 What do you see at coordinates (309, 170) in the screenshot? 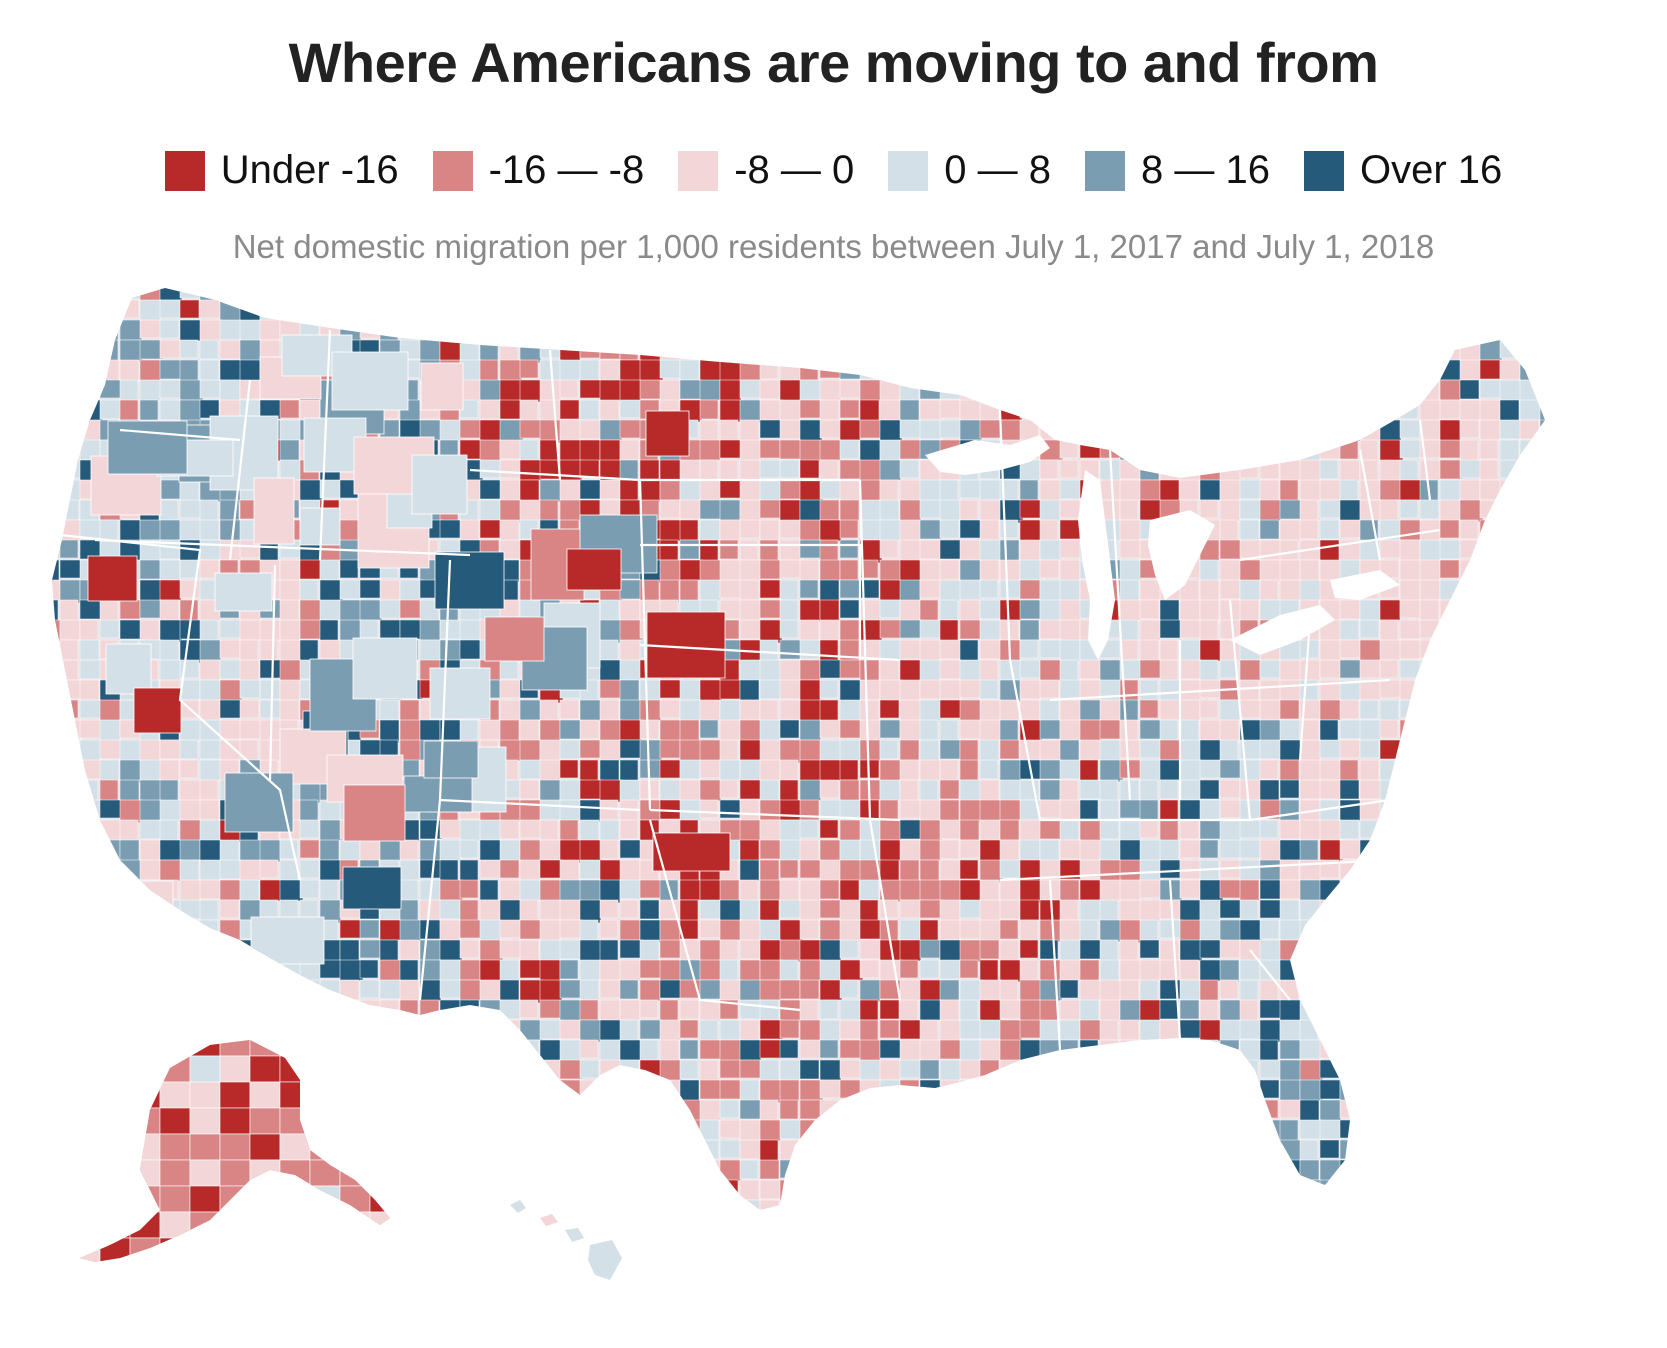
I see `legend-label: Under -16` at bounding box center [309, 170].